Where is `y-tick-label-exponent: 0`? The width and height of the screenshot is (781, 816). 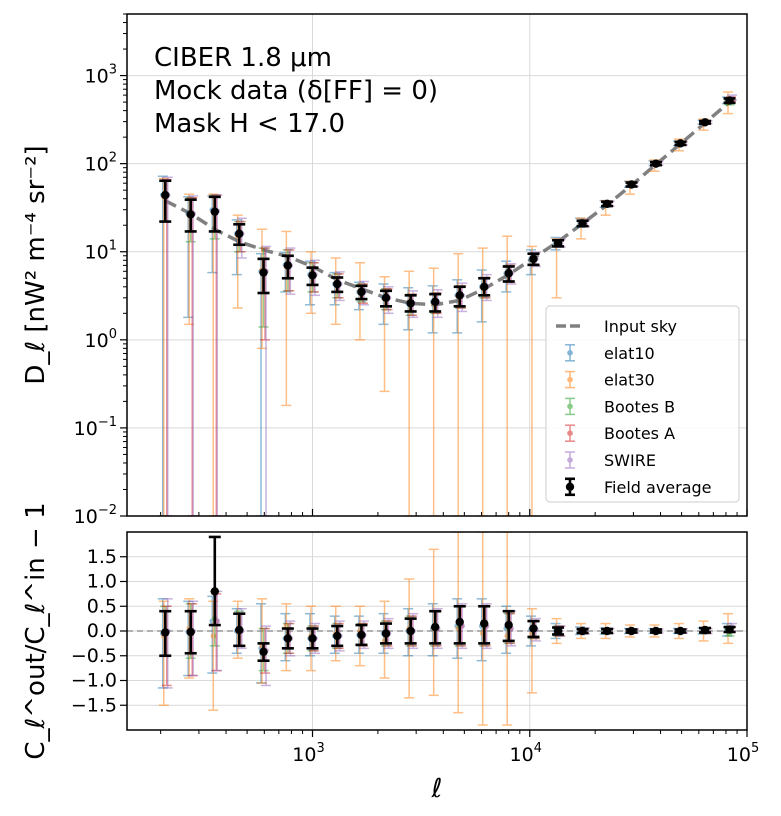 y-tick-label-exponent: 0 is located at coordinates (113, 334).